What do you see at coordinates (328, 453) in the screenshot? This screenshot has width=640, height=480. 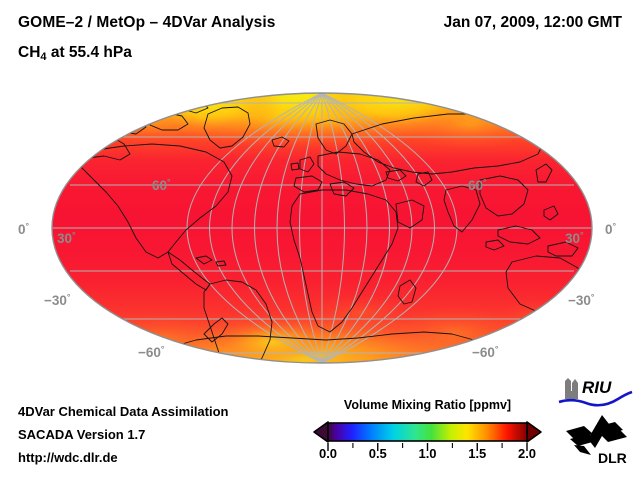 I see `colorbar-tick-label-0: 0.0` at bounding box center [328, 453].